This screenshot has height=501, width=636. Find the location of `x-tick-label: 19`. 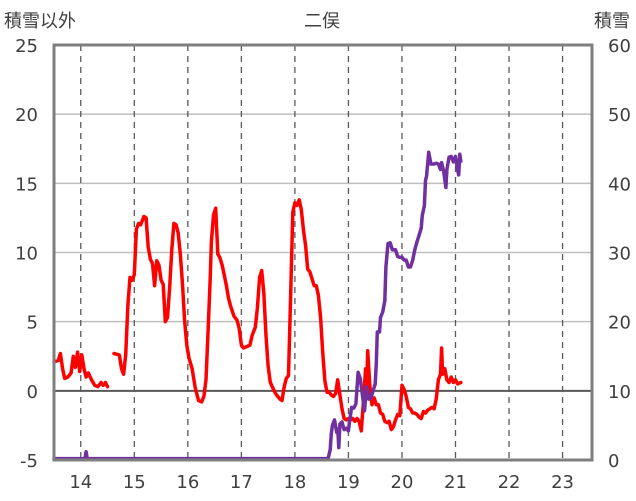

x-tick-label: 19 is located at coordinates (348, 482).